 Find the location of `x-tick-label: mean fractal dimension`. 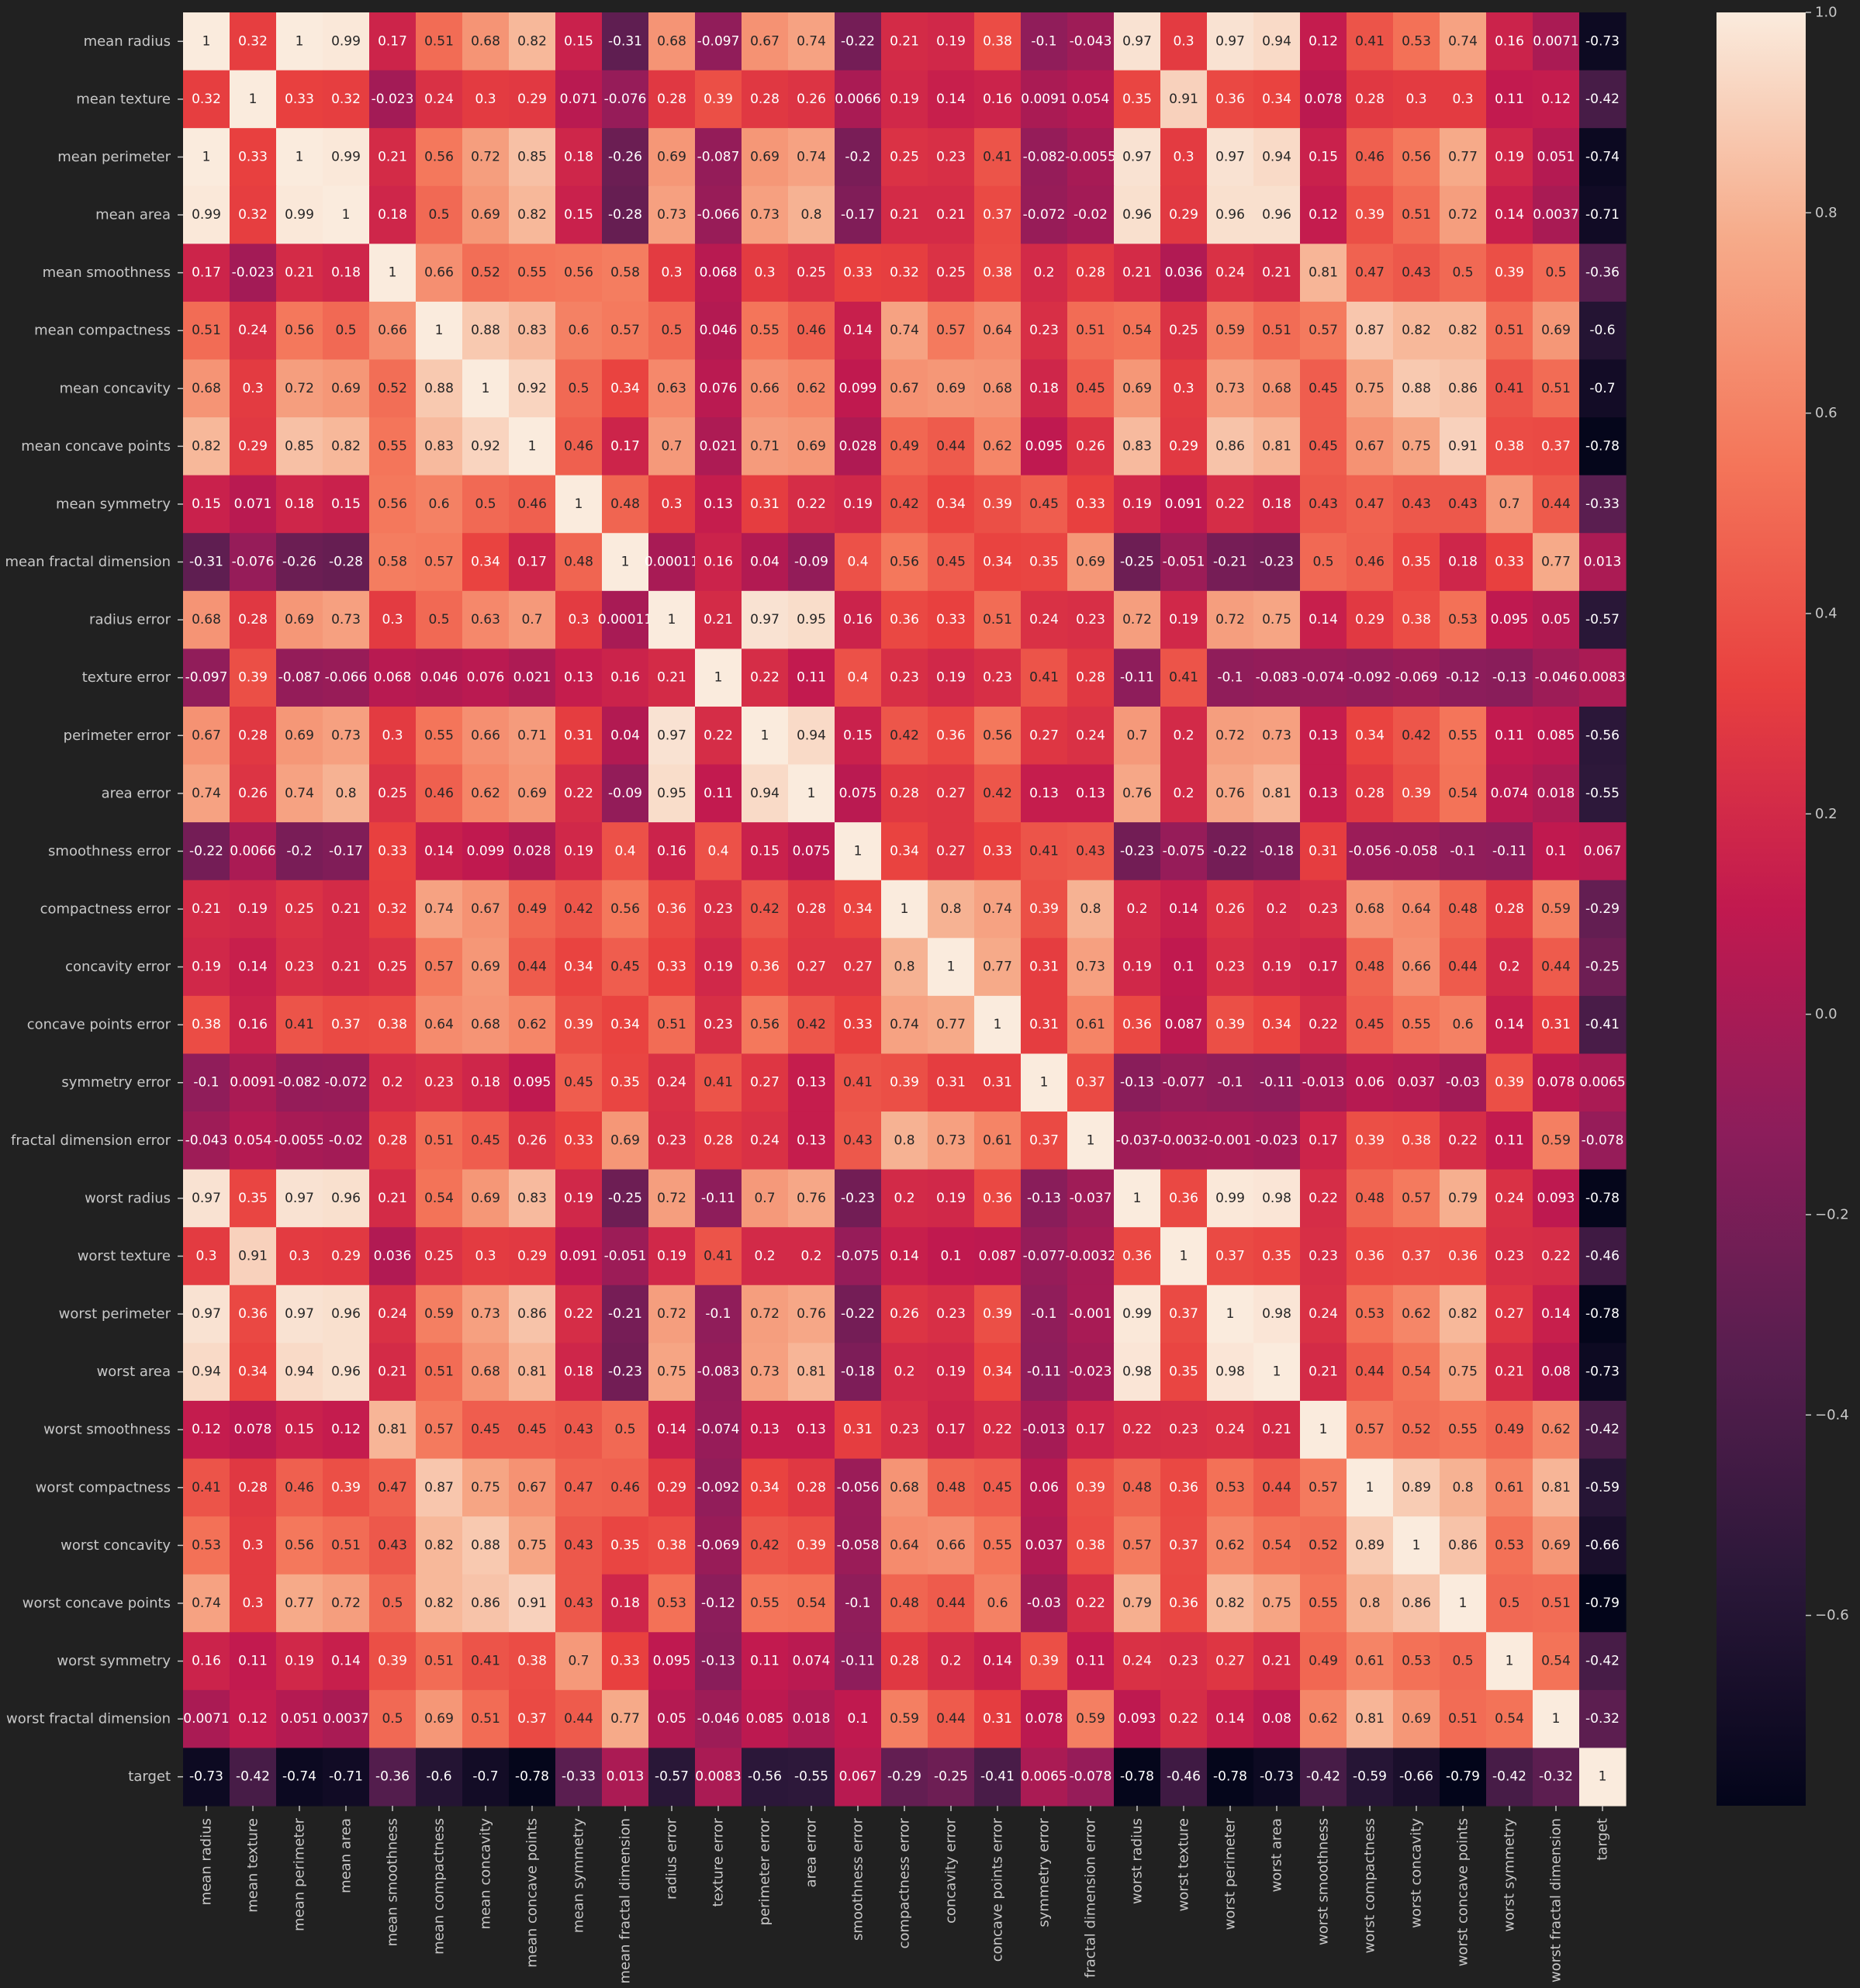

x-tick-label: mean fractal dimension is located at coordinates (625, 1901).